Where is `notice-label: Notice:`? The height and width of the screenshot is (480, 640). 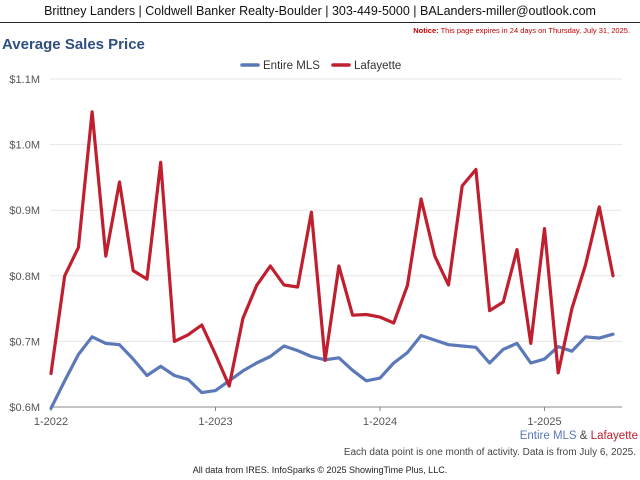 notice-label: Notice: is located at coordinates (426, 30).